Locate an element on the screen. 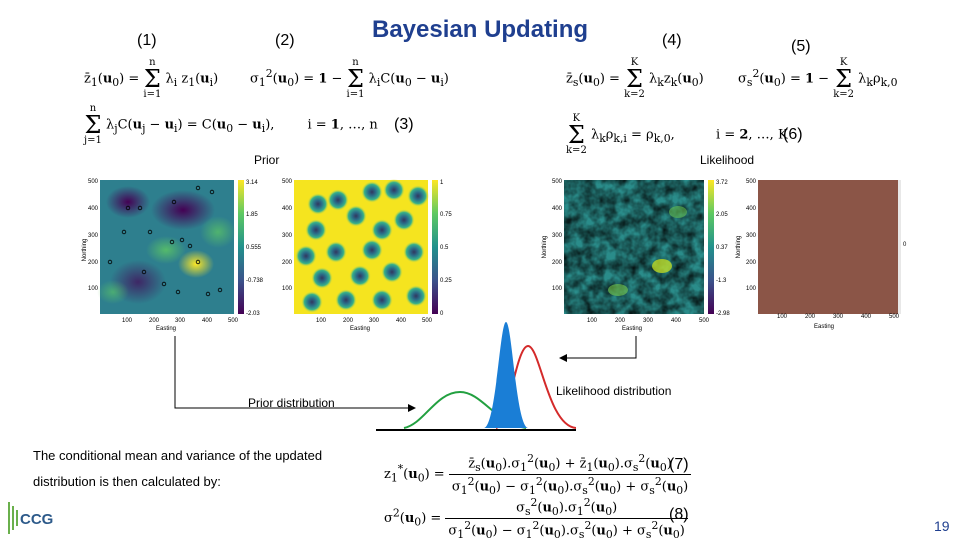 The height and width of the screenshot is (540, 960). eq-number-2: (2) is located at coordinates (285, 40).